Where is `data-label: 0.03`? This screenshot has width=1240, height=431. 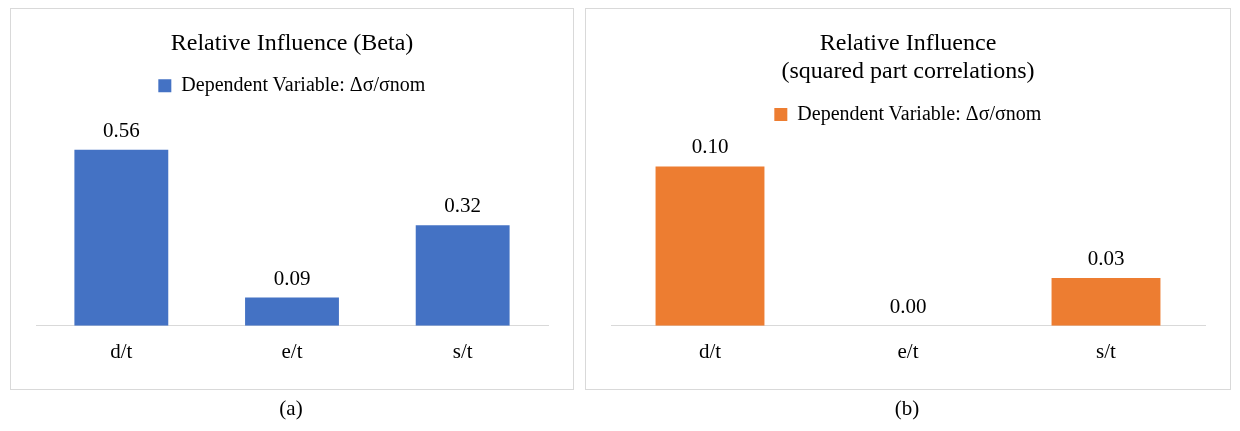
data-label: 0.03 is located at coordinates (1106, 258).